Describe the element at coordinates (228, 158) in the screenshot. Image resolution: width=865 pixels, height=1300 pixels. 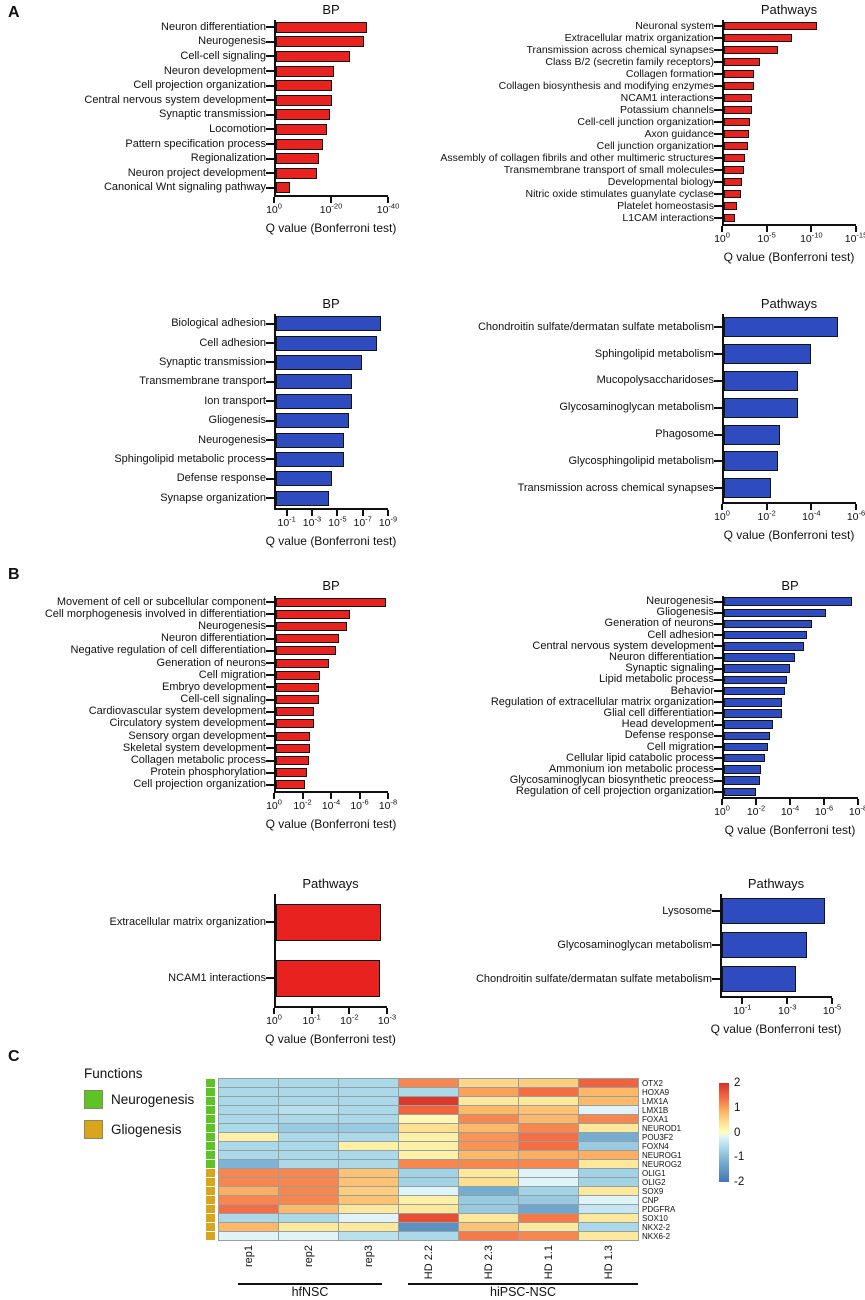
I see `bar-label: Regionalization` at that location.